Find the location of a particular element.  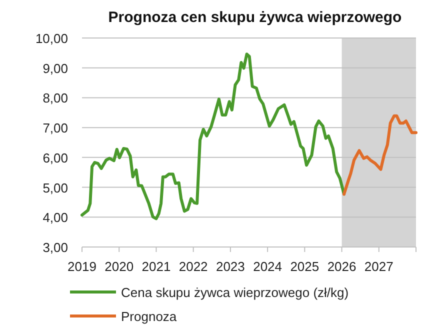

x-tick-label: 2020 is located at coordinates (119, 266).